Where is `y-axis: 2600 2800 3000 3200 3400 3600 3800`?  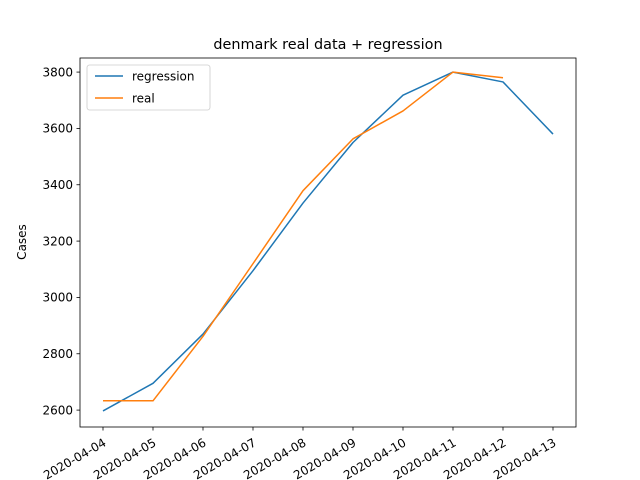 y-axis: 2600 2800 3000 3200 3400 3600 3800 is located at coordinates (61, 241).